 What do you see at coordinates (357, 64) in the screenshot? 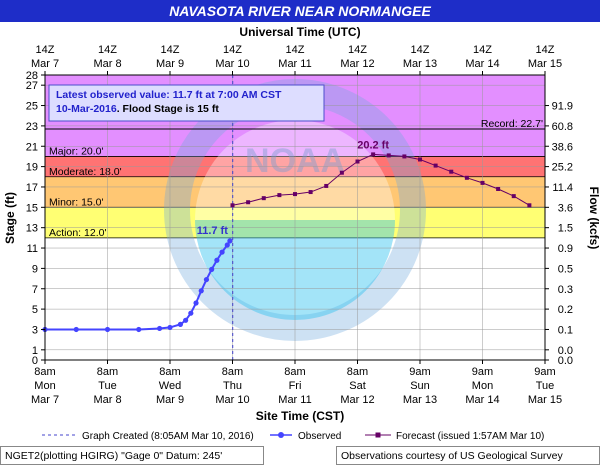
I see `top-x-tick-label: Mar 12` at bounding box center [357, 64].